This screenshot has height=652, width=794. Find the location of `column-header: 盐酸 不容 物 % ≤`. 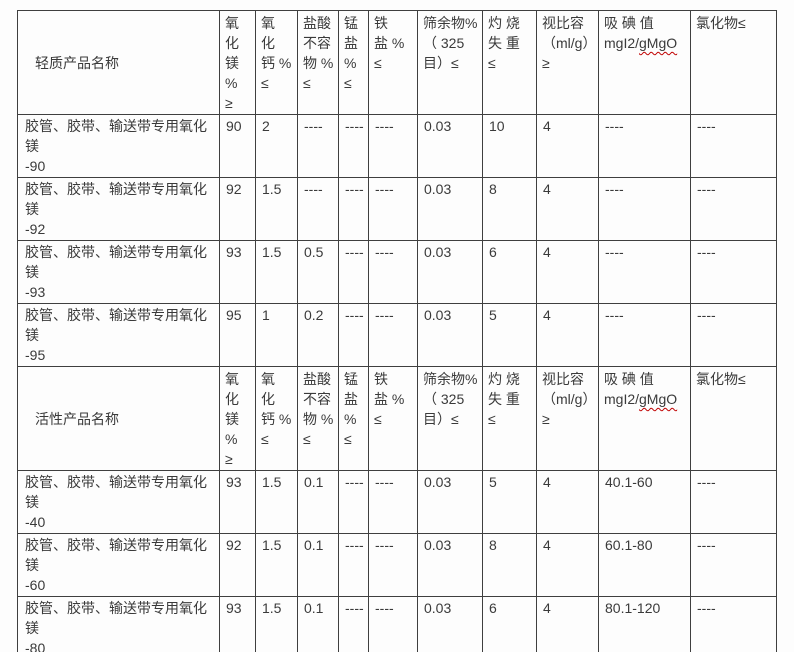

column-header: 盐酸 不容 物 % ≤ is located at coordinates (318, 62).